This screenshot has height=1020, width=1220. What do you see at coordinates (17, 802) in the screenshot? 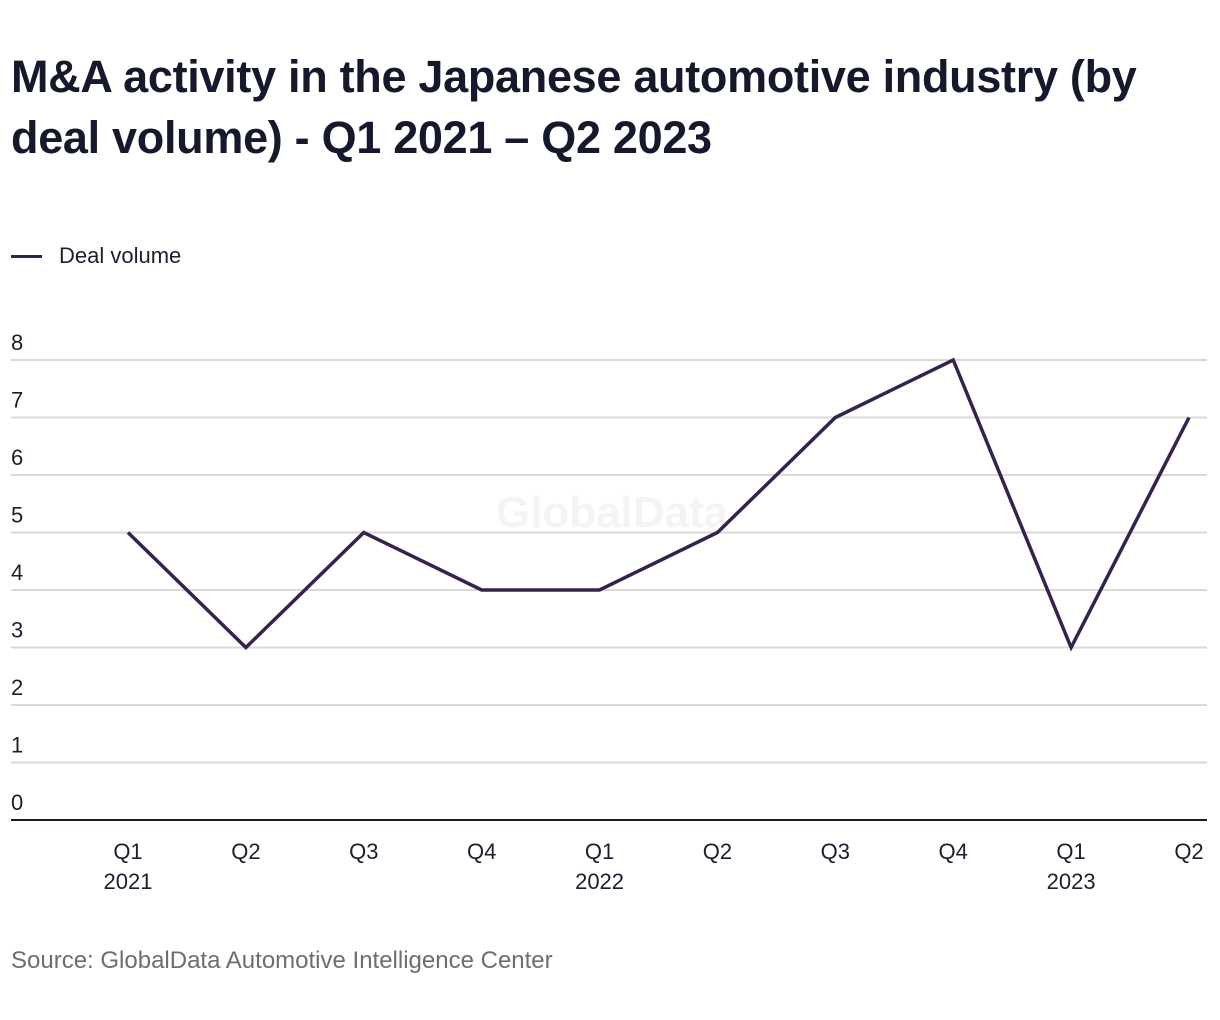
I see `y-tick-label-0: 0` at bounding box center [17, 802].